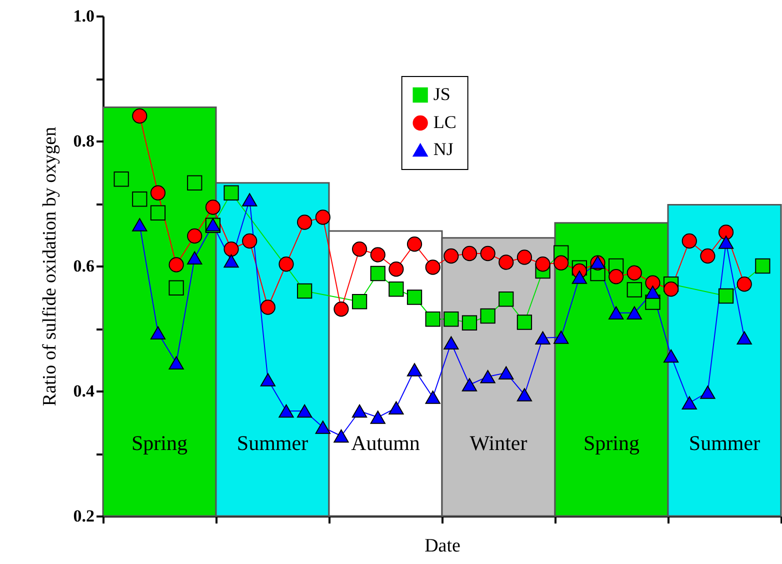 Image resolution: width=782 pixels, height=564 pixels. What do you see at coordinates (499, 443) in the screenshot?
I see `x-tick-label: Winter` at bounding box center [499, 443].